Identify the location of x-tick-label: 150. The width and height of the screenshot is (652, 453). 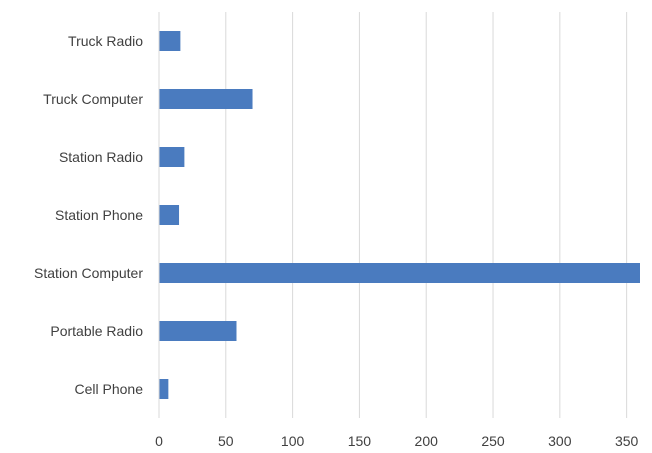
(360, 441).